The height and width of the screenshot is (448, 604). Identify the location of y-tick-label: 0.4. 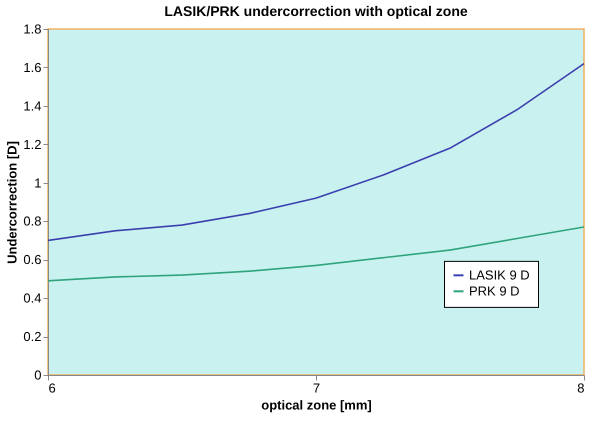
(32, 298).